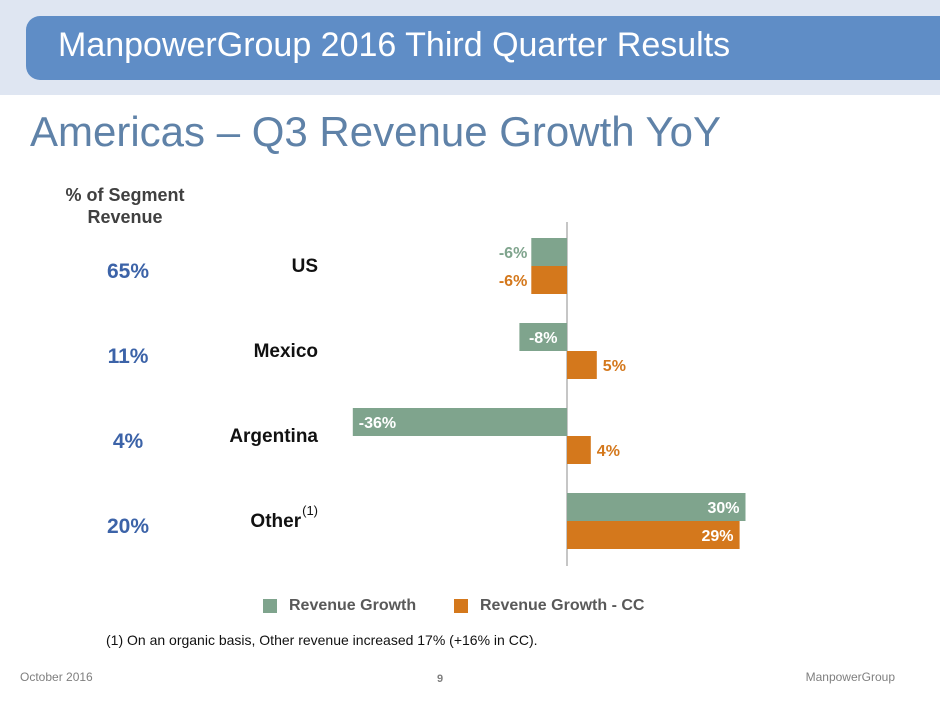 The image size is (940, 705). What do you see at coordinates (461, 606) in the screenshot?
I see `legend-swatch-revenue-growth-cc` at bounding box center [461, 606].